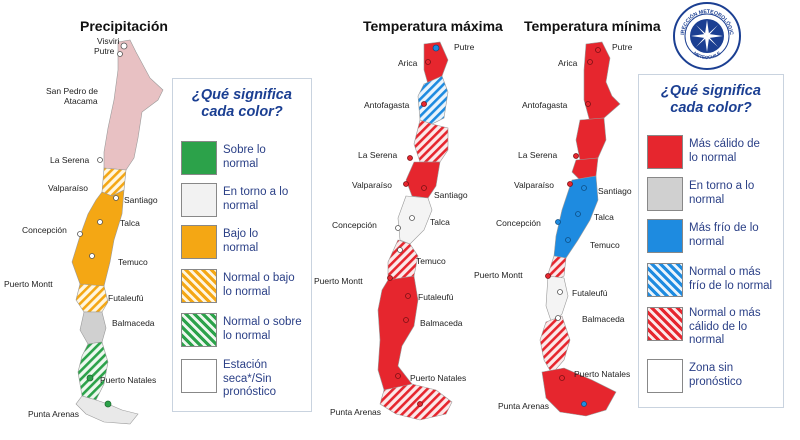  What do you see at coordinates (398, 376) in the screenshot?
I see `tmax-station-natales` at bounding box center [398, 376].